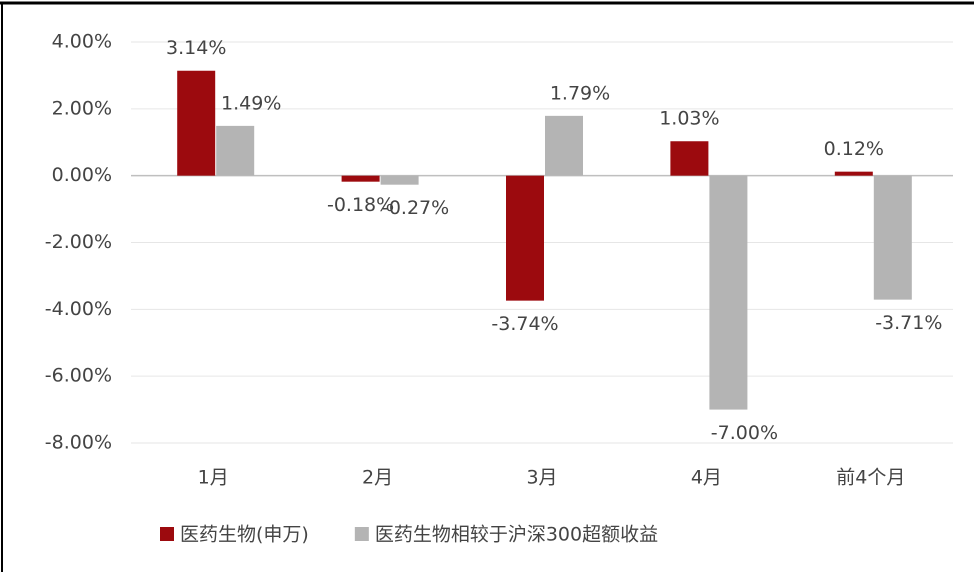 This screenshot has width=974, height=572. I want to click on data-label: -7.00%, so click(744, 433).